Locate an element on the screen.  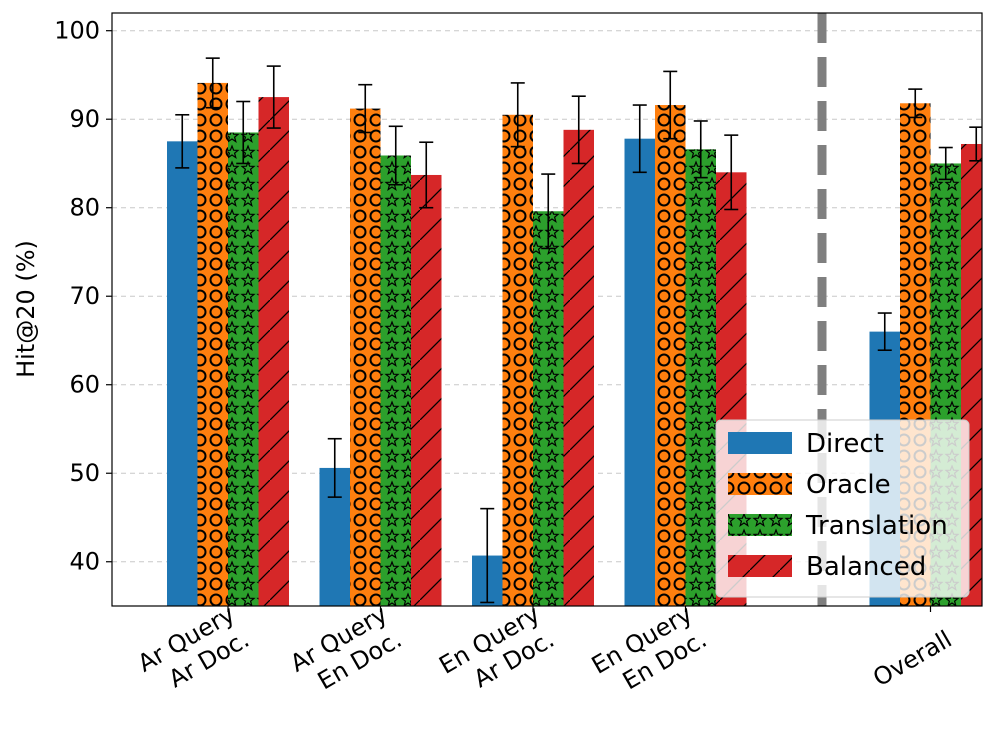
legend-label: Translation is located at coordinates (876, 526).